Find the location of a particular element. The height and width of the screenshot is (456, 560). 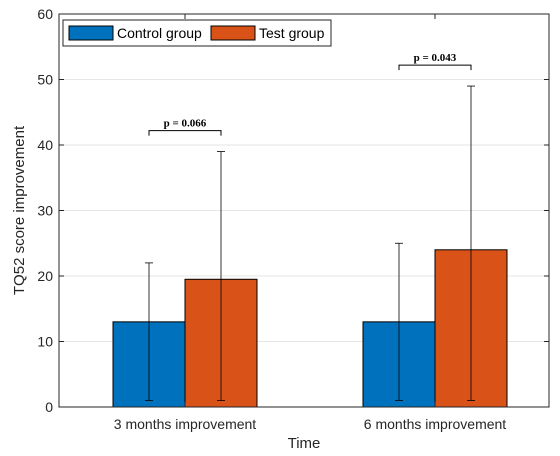

p-value-label: p = 0.043 is located at coordinates (435, 58).